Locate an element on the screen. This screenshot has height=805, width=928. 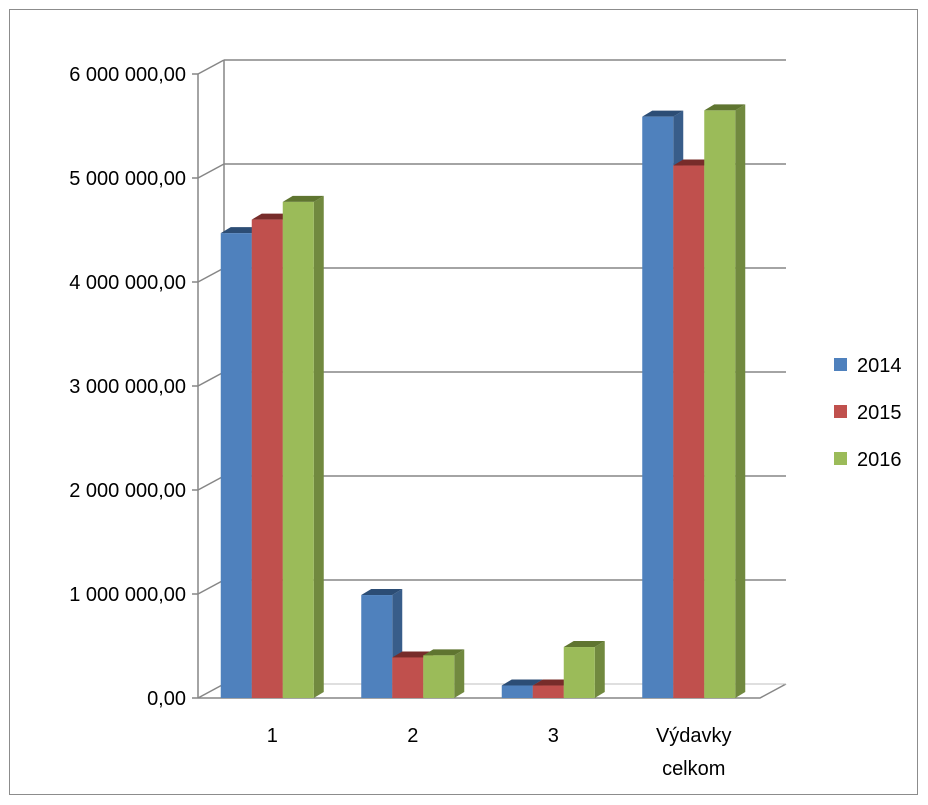
x-tick-label: celkom is located at coordinates (693, 769).